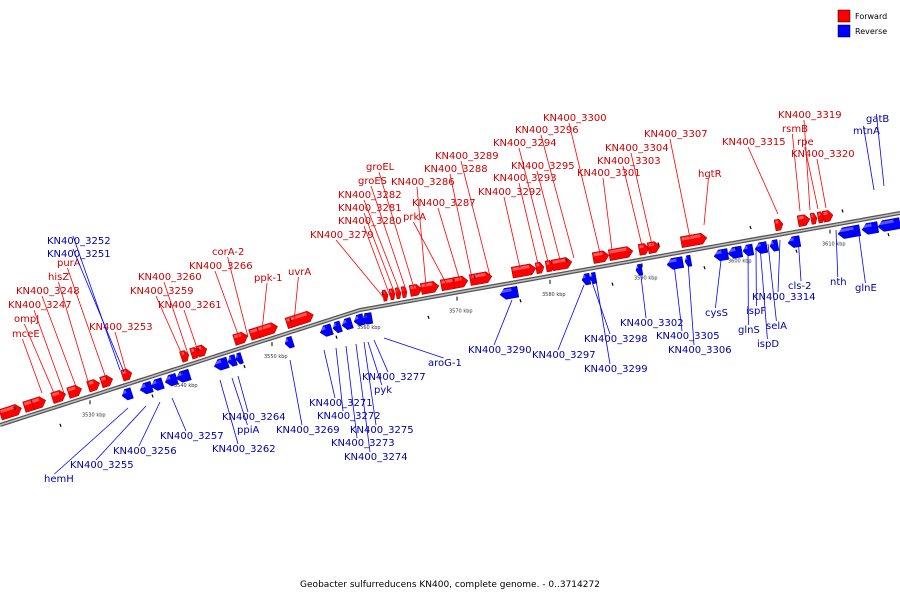  I want to click on forward-gene-label: KN400_3260, so click(170, 277).